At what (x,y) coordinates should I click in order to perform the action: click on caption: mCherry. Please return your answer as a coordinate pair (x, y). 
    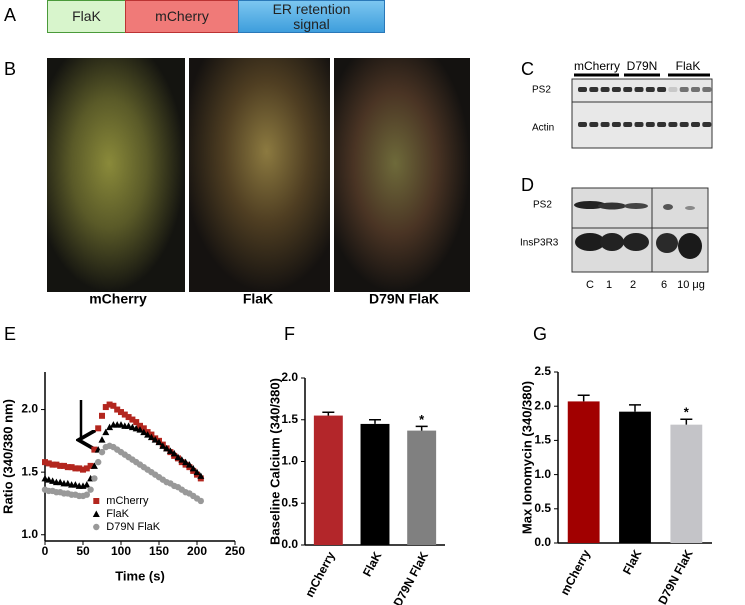
    Looking at the image, I should click on (118, 299).